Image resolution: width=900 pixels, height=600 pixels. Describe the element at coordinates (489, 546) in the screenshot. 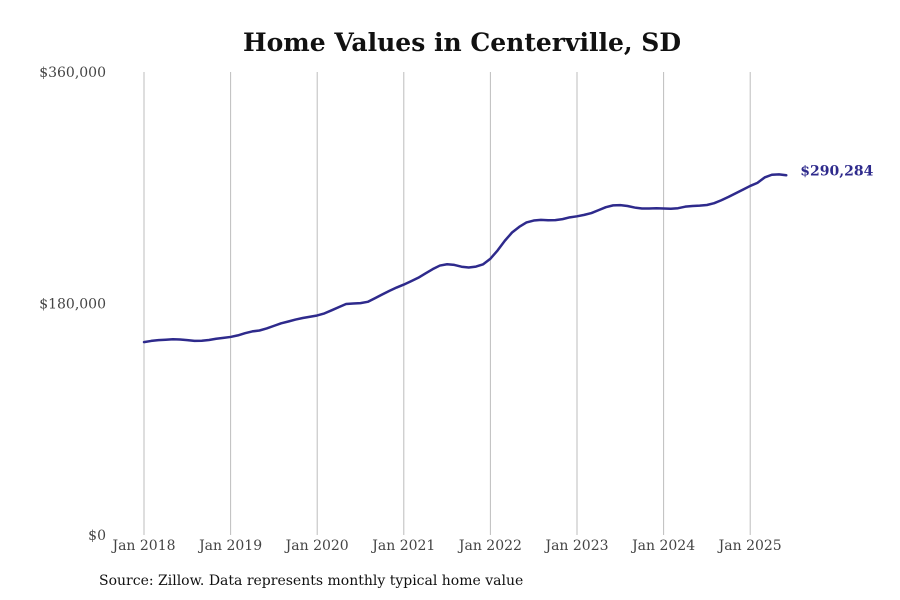

I see `x-tick-label: Jan 2022` at that location.